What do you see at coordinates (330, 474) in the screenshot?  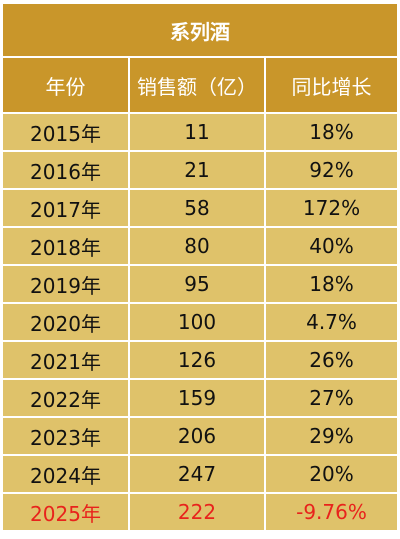 I see `growth-cell: 20%` at bounding box center [330, 474].